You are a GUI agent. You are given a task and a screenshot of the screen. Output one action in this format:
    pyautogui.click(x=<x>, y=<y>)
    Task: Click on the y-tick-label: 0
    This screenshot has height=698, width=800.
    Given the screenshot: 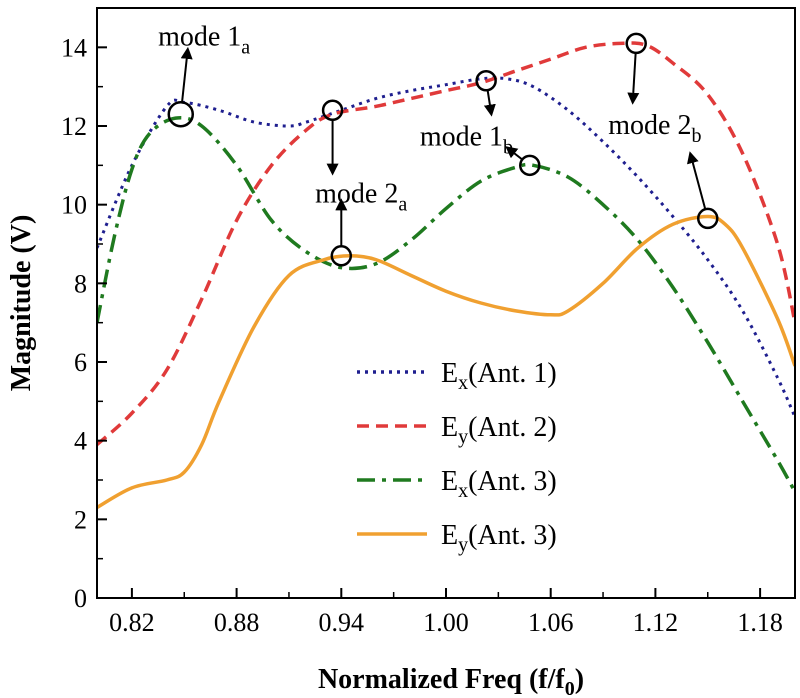 What is the action you would take?
    pyautogui.click(x=80, y=598)
    